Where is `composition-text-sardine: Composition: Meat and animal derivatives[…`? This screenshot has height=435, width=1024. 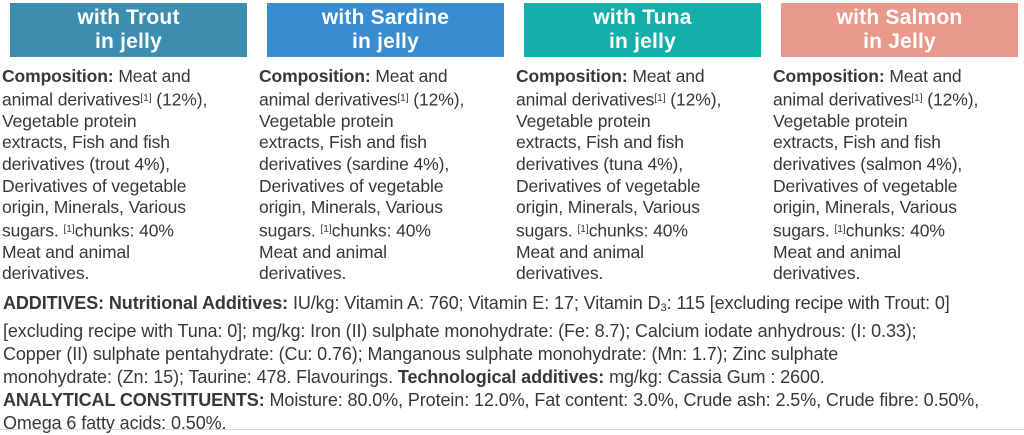 composition-text-sardine: Composition: Meat and animal derivatives[… is located at coordinates (362, 175).